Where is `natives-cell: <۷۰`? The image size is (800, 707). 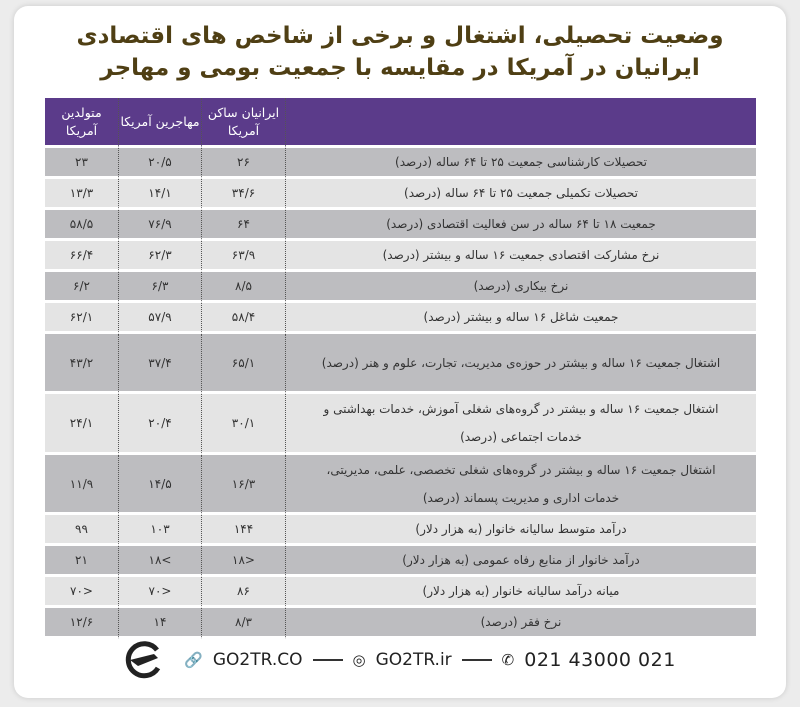 natives-cell: <۷۰ is located at coordinates (82, 592).